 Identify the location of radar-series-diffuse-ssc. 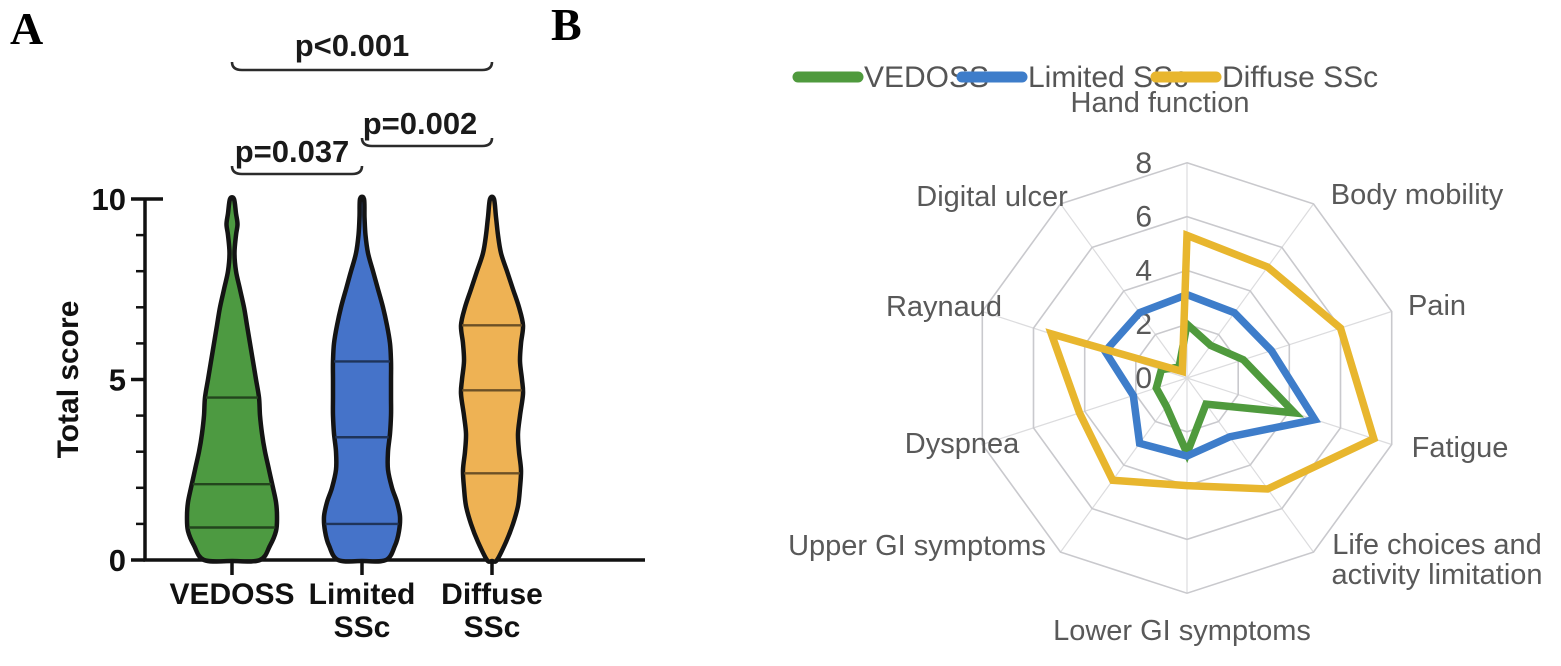
(1212, 361).